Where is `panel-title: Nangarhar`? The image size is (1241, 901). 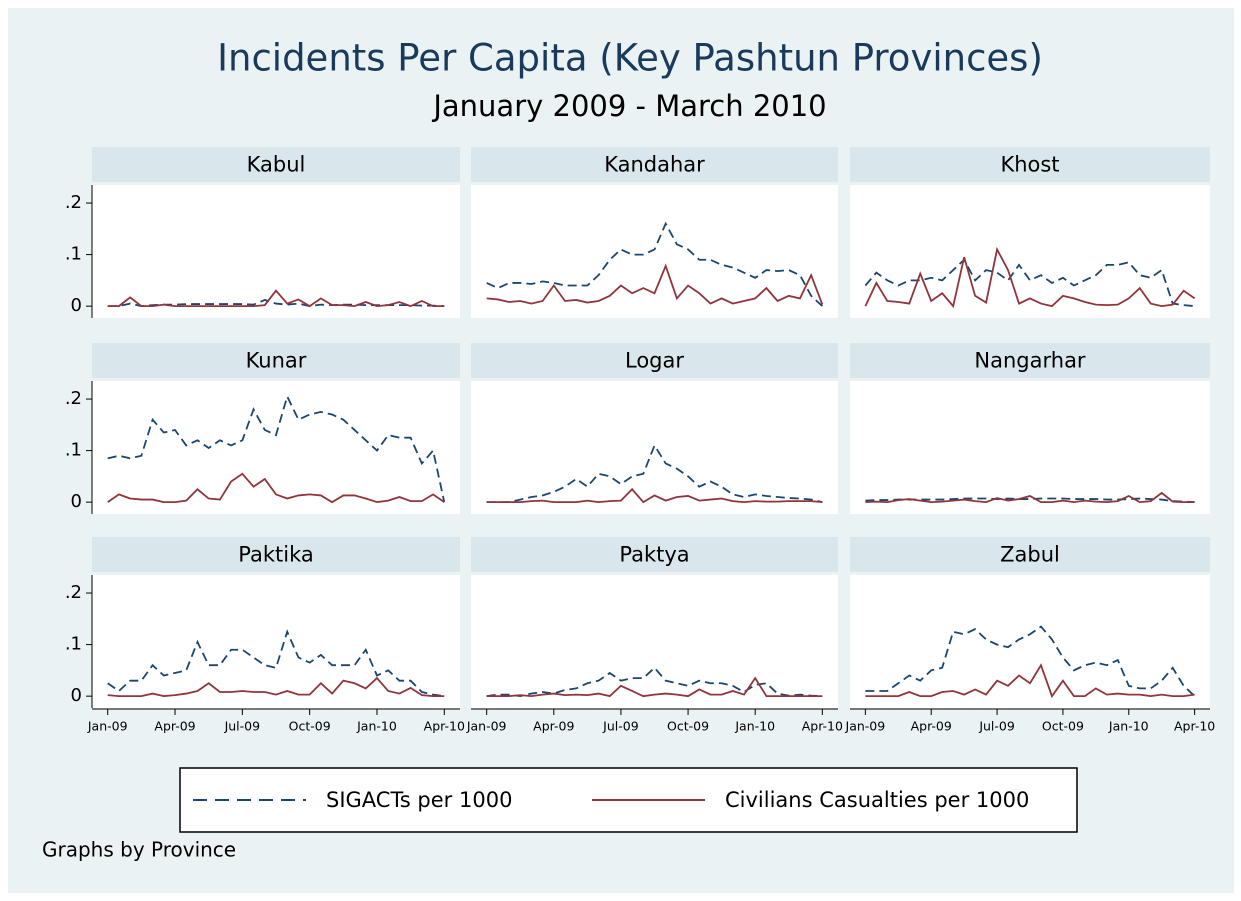 panel-title: Nangarhar is located at coordinates (1030, 361).